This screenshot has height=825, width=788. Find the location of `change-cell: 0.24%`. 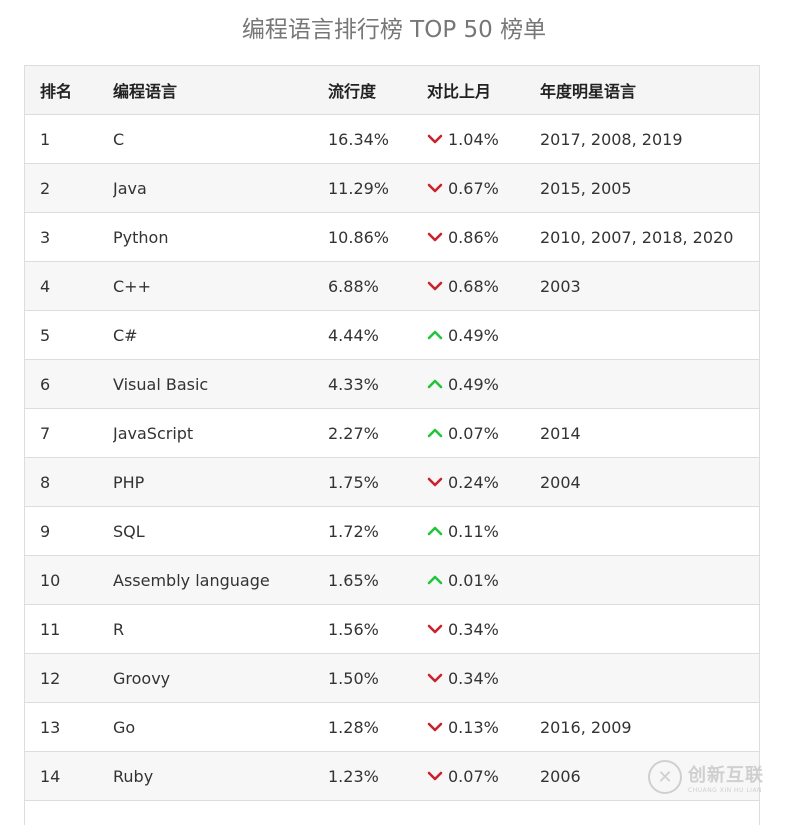

change-cell: 0.24% is located at coordinates (483, 482).